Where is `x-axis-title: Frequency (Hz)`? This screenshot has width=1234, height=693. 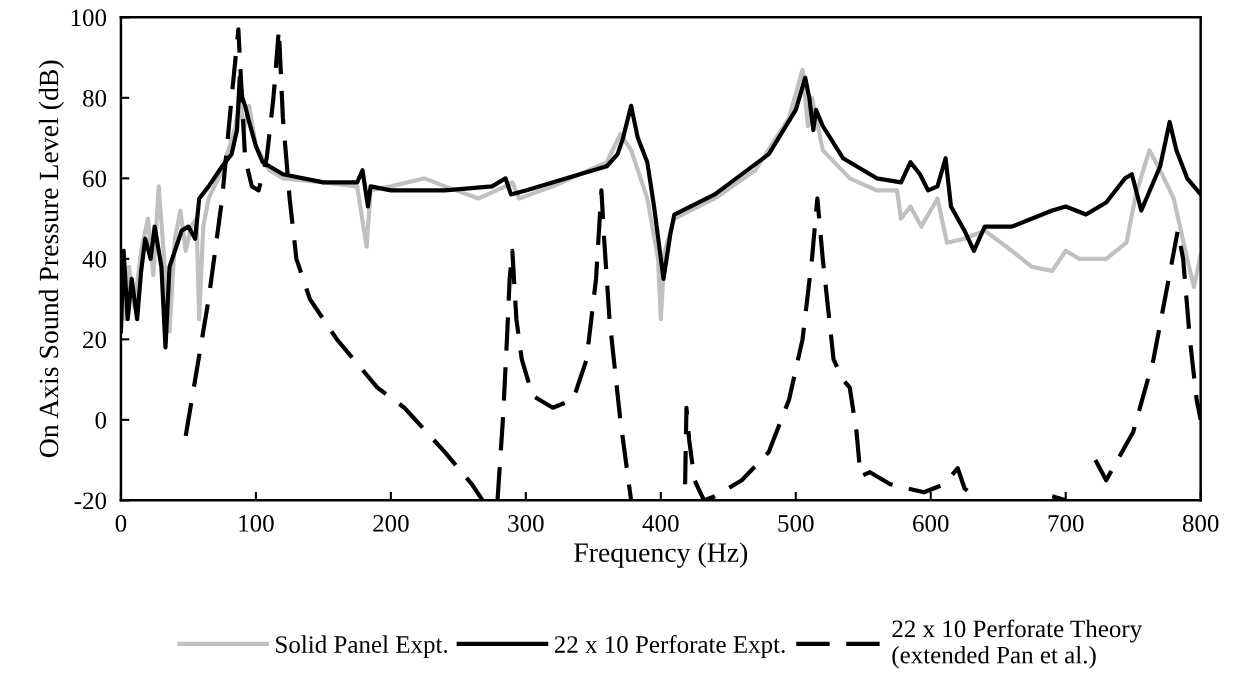
x-axis-title: Frequency (Hz) is located at coordinates (661, 555).